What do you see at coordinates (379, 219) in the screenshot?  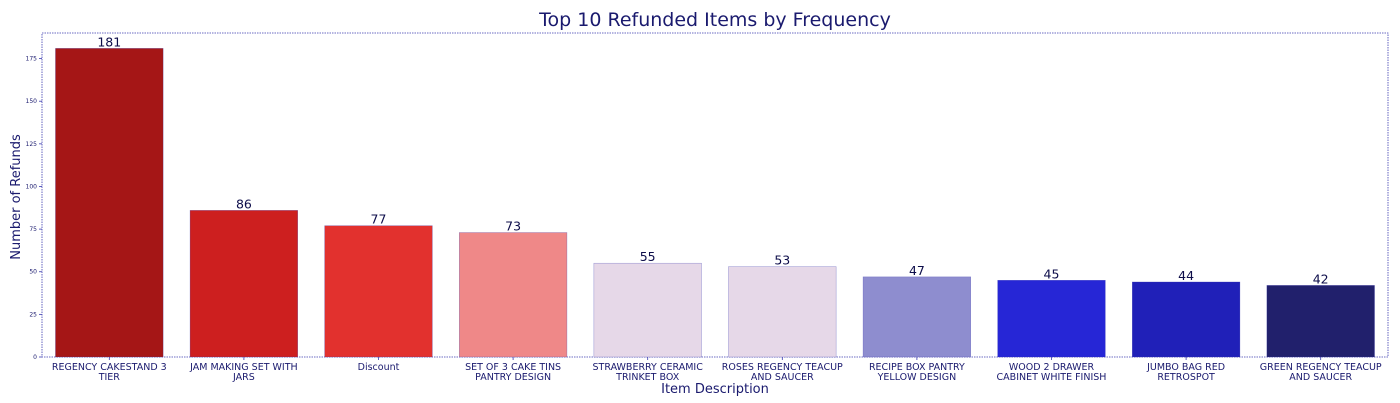 I see `bar-value-label: 77` at bounding box center [379, 219].